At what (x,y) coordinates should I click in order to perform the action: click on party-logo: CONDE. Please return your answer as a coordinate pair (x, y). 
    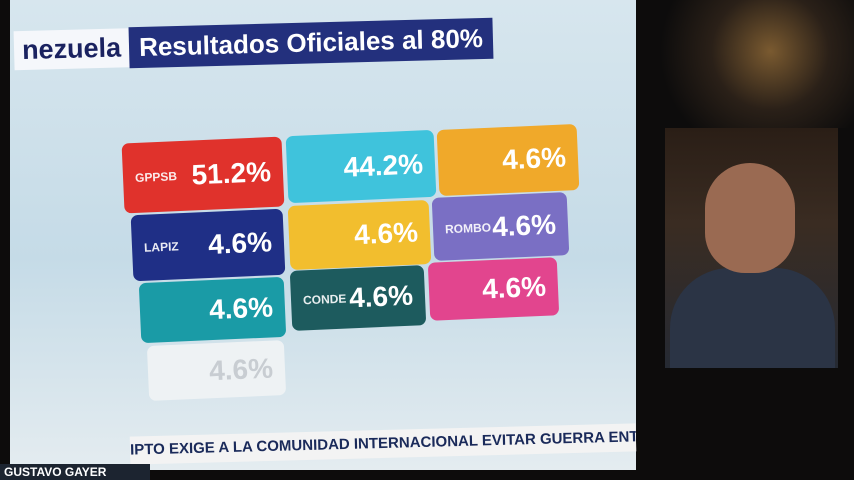
    Looking at the image, I should click on (324, 299).